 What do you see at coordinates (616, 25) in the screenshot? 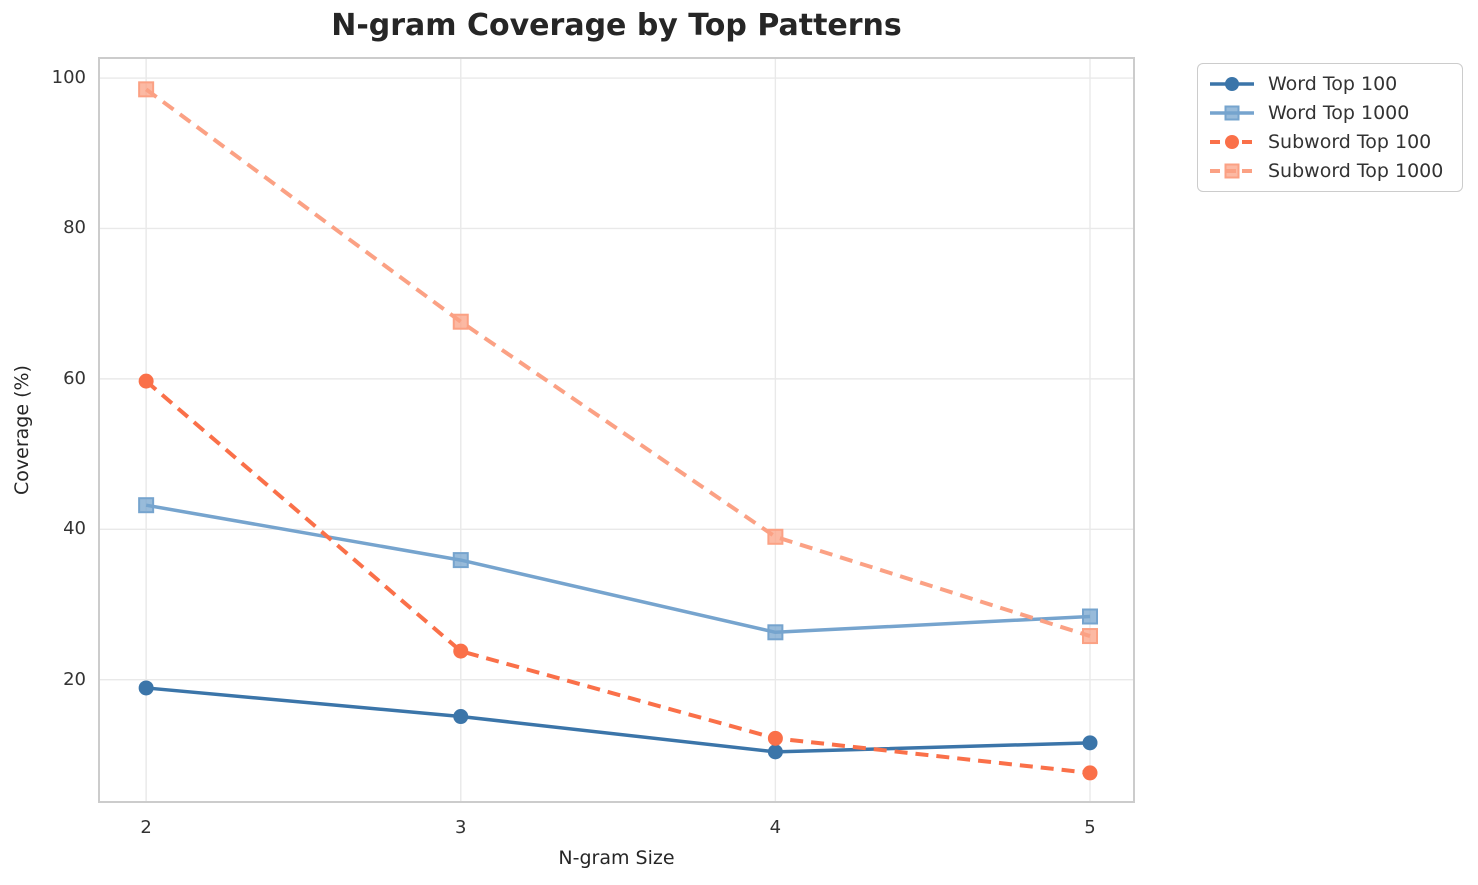
I see `chart-title: N-gram Coverage by Top Patterns` at bounding box center [616, 25].